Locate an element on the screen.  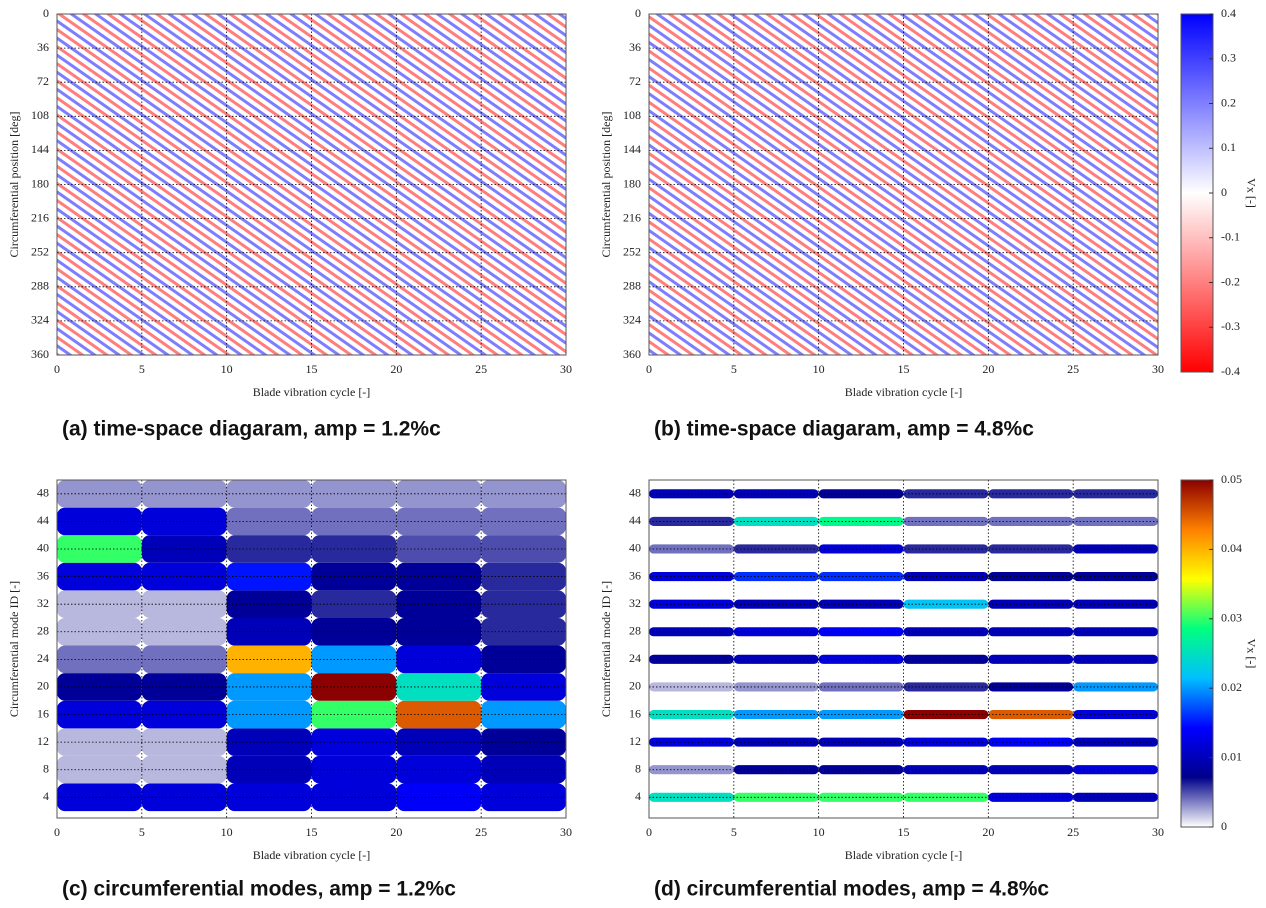
y-tick-label: 252 is located at coordinates (632, 251).